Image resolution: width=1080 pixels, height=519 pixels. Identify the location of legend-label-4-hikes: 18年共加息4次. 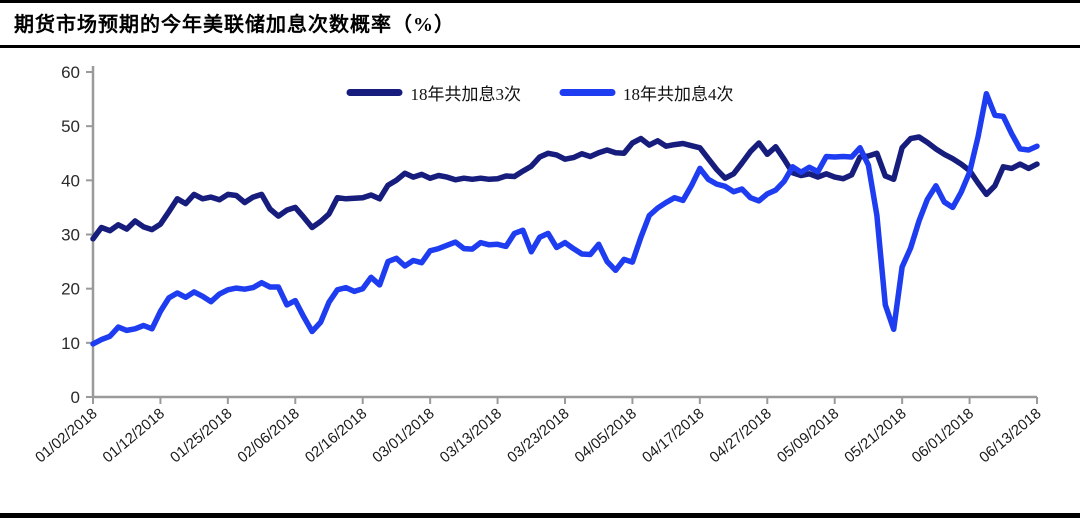
(678, 94).